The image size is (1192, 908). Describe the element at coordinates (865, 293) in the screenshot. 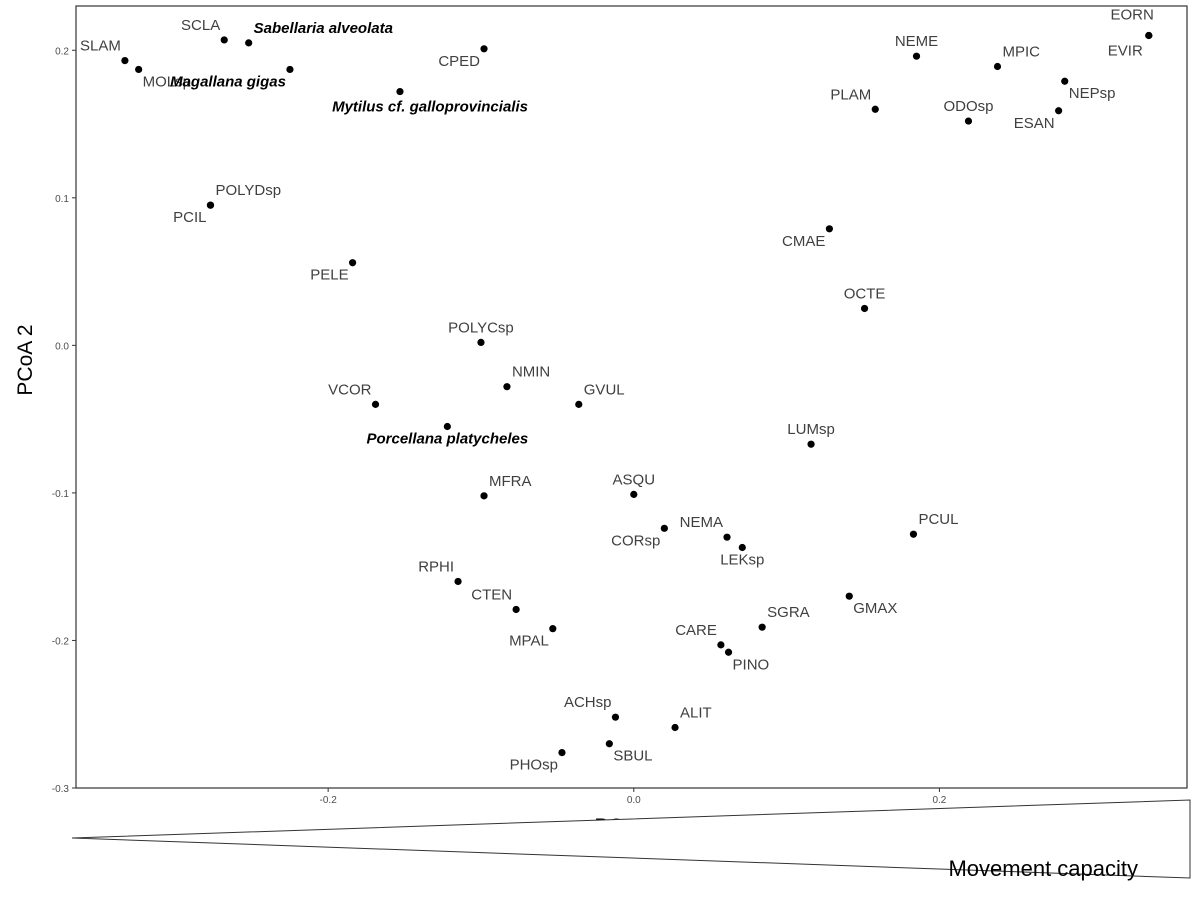

I see `point-label: OCTE` at that location.